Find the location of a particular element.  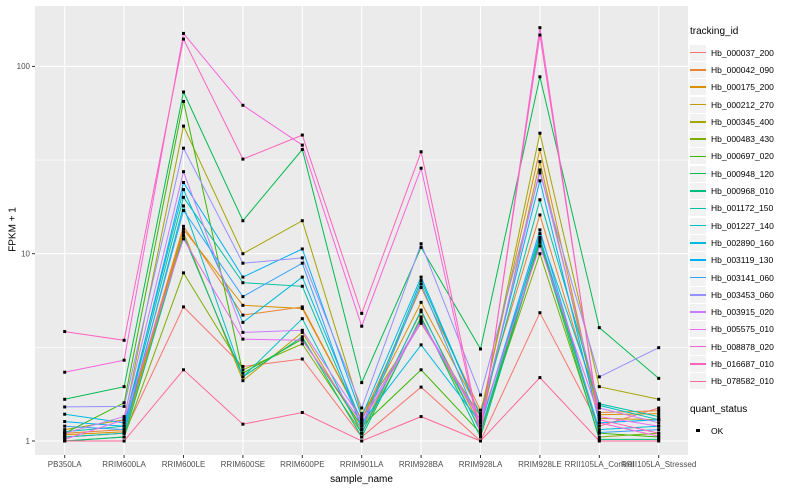

legend-item: Hb_001172_150 is located at coordinates (744, 208).